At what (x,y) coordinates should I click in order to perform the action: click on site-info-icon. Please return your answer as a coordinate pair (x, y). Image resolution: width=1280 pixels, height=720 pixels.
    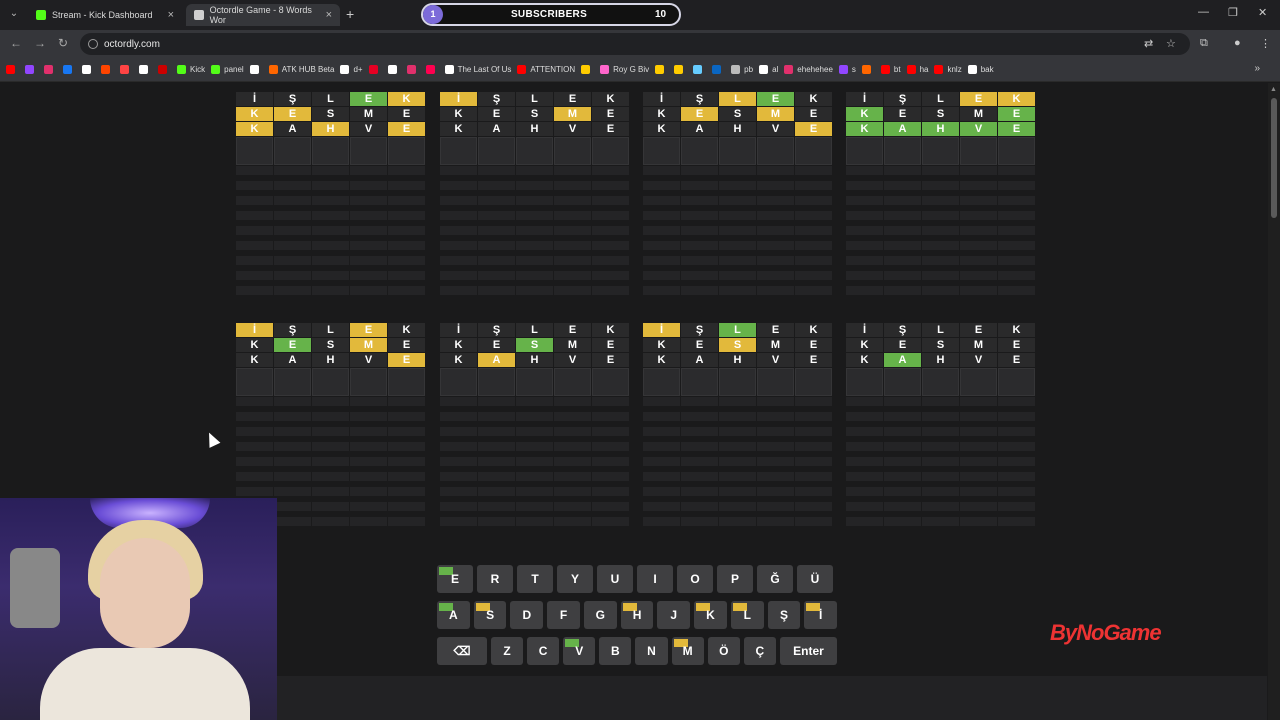
    Looking at the image, I should click on (93, 44).